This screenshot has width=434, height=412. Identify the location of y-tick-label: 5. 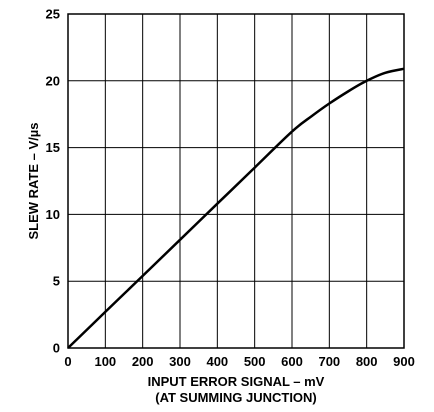
(56, 281).